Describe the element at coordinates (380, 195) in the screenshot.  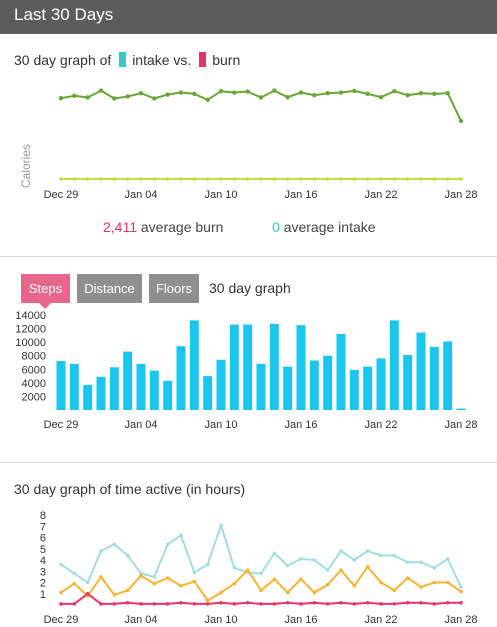
I see `x-tick-label: Jan 22` at that location.